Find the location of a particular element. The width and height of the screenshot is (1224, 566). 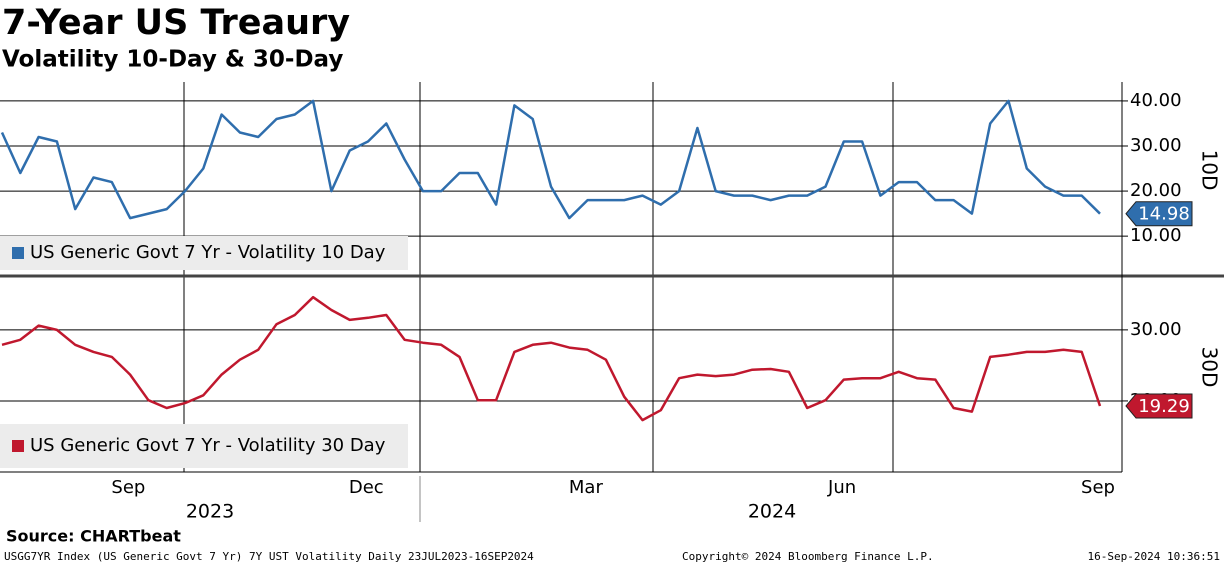

x-tick-label: Dec is located at coordinates (366, 487).